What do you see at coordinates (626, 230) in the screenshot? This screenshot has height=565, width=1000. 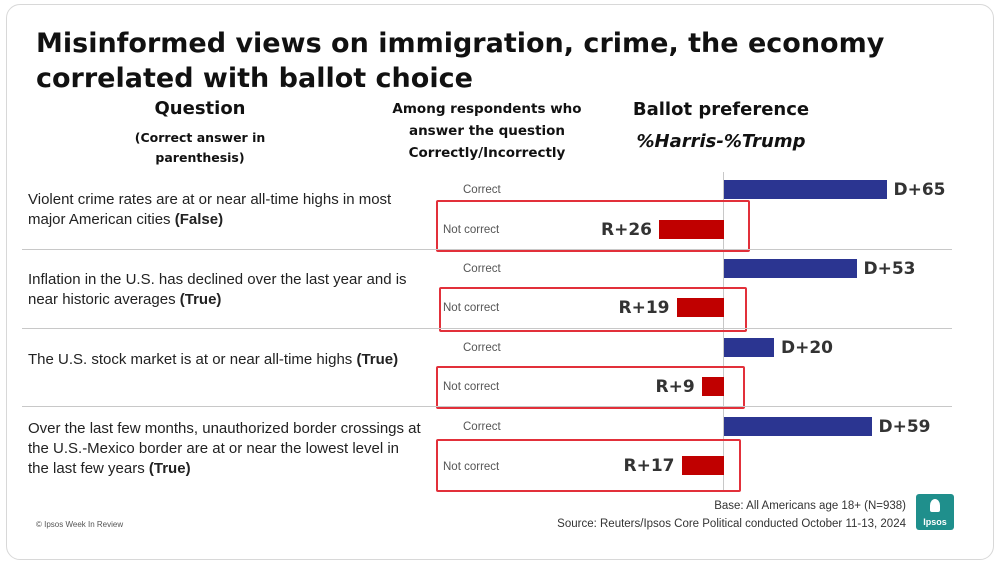 I see `value-label-incorrect-1: R+26` at bounding box center [626, 230].